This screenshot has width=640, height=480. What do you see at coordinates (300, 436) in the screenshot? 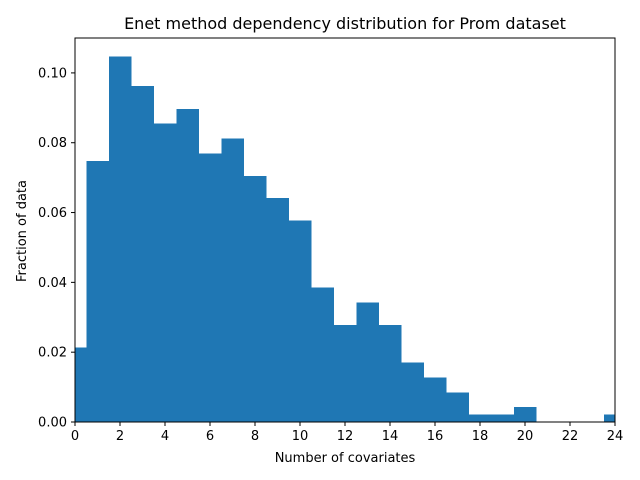
I see `x-tick-label: 10` at bounding box center [300, 436].